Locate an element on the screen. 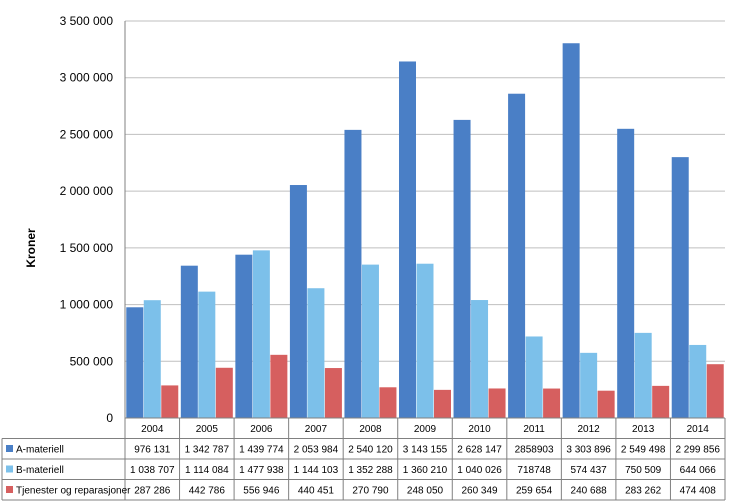  bar-a-materiell-2007 is located at coordinates (298, 301).